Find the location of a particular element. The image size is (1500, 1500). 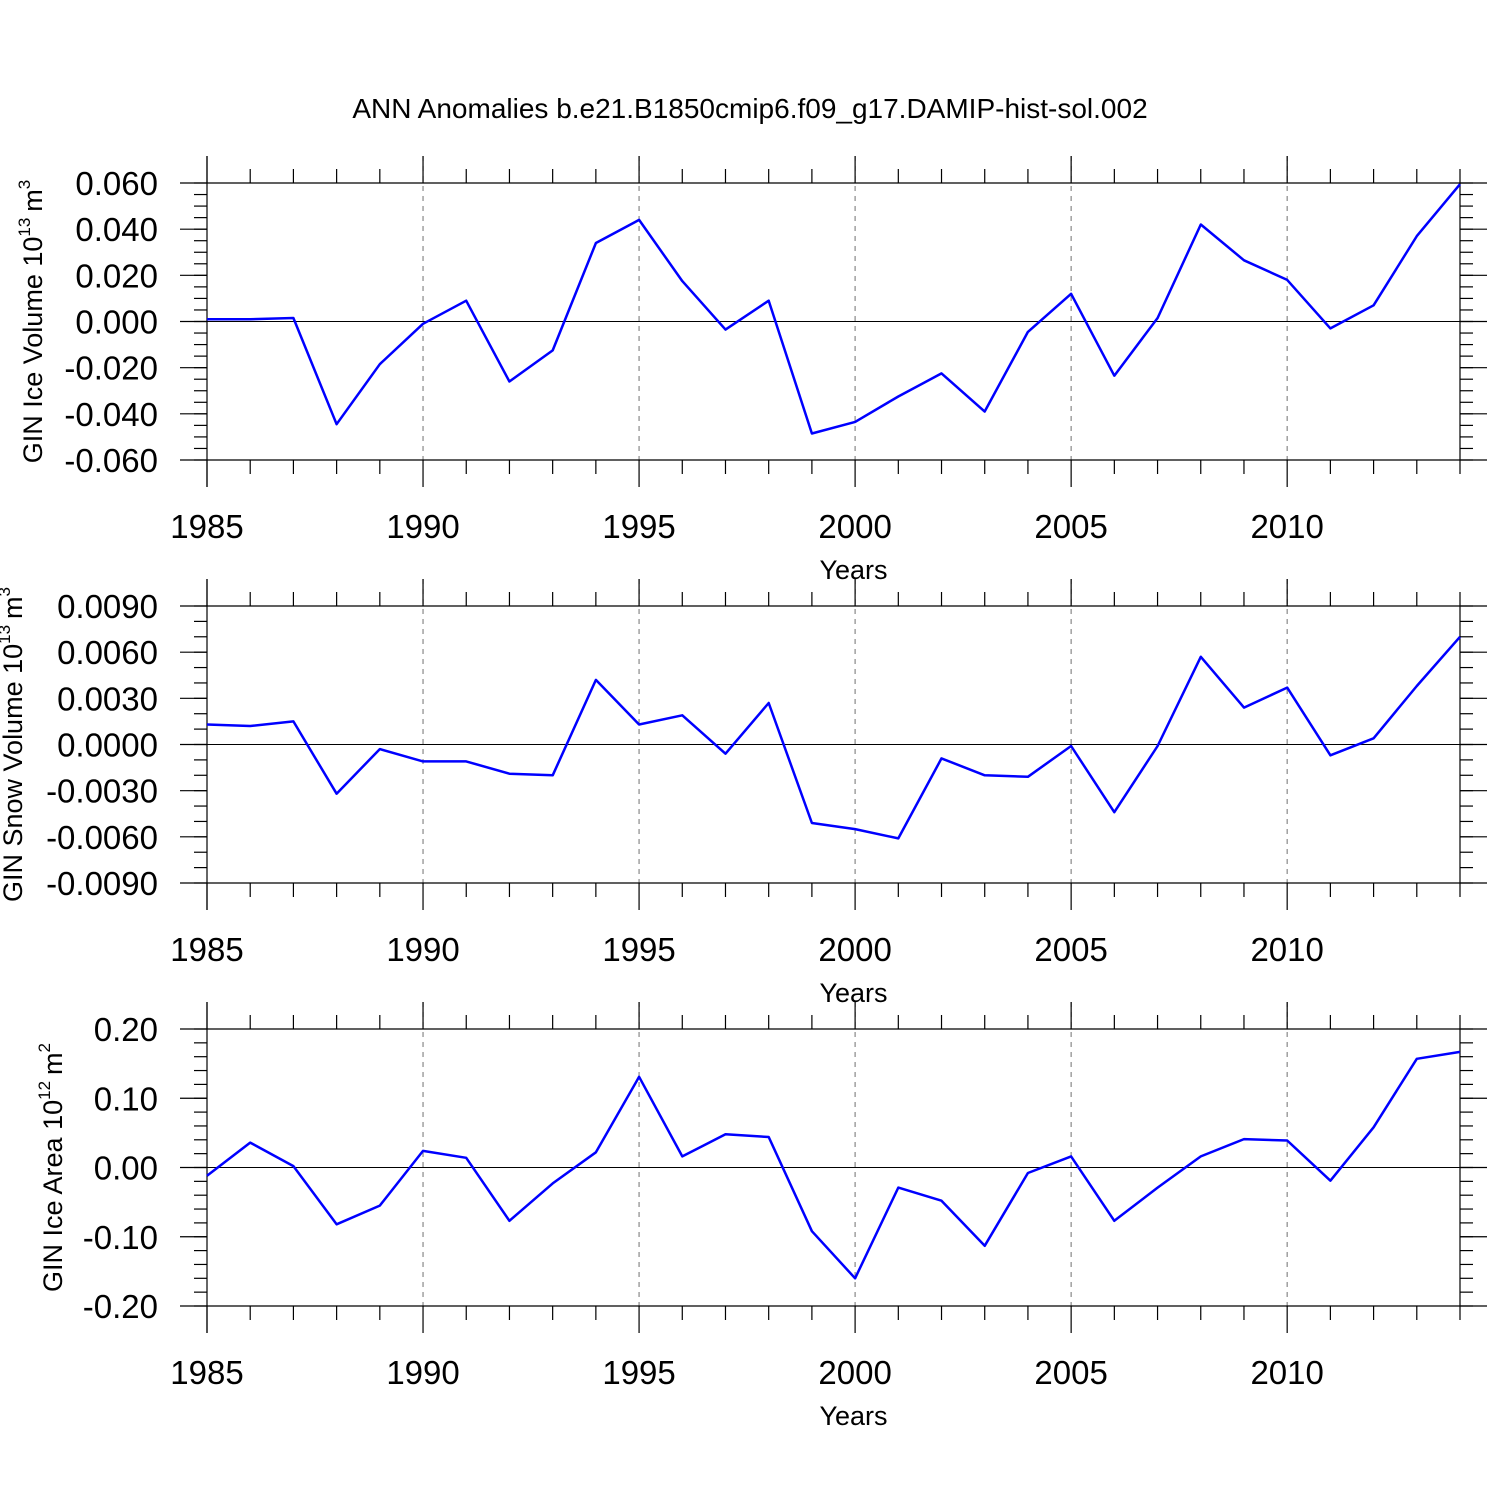

ice-area-xlabel: Years is located at coordinates (853, 1416).